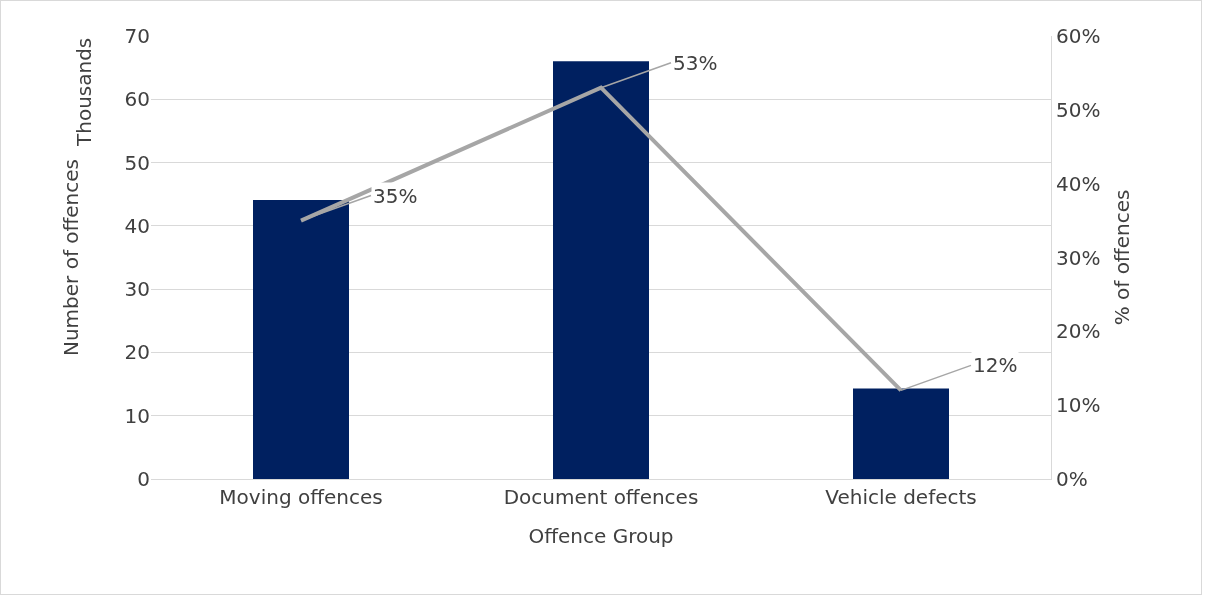  I want to click on y2-axis-title: % of offences, so click(1121, 257).